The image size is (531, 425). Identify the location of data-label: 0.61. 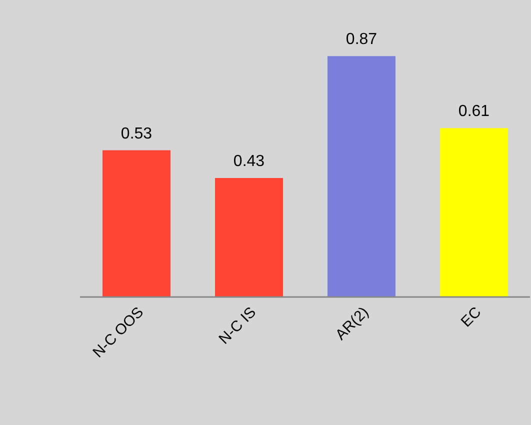
(474, 111).